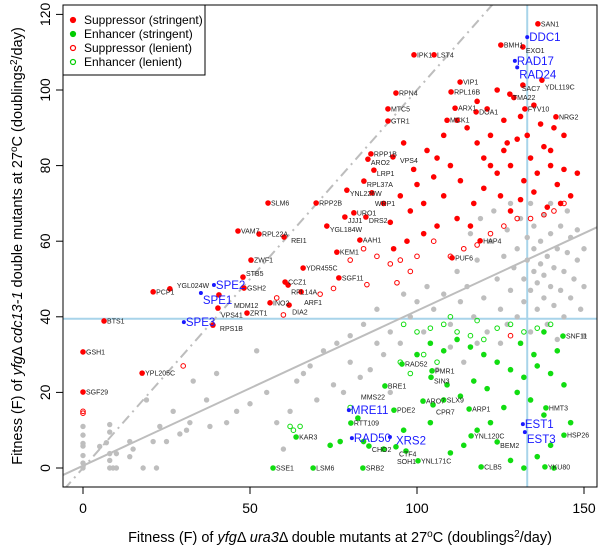 The width and height of the screenshot is (600, 555). Describe the element at coordinates (473, 538) in the screenshot. I see `axis-title-segment: C (doublings` at that location.